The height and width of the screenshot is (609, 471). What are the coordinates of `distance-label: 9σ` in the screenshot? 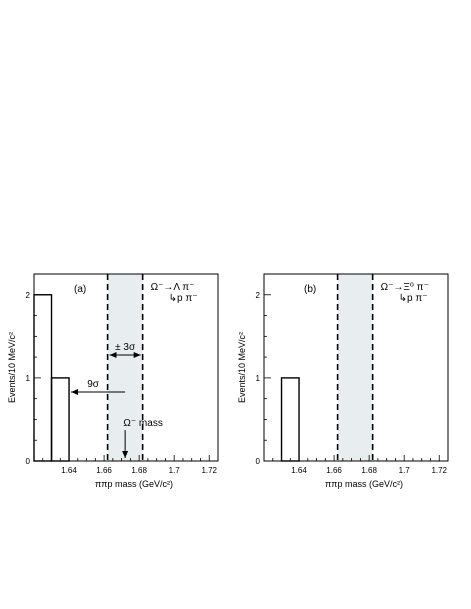 It's located at (93, 384).